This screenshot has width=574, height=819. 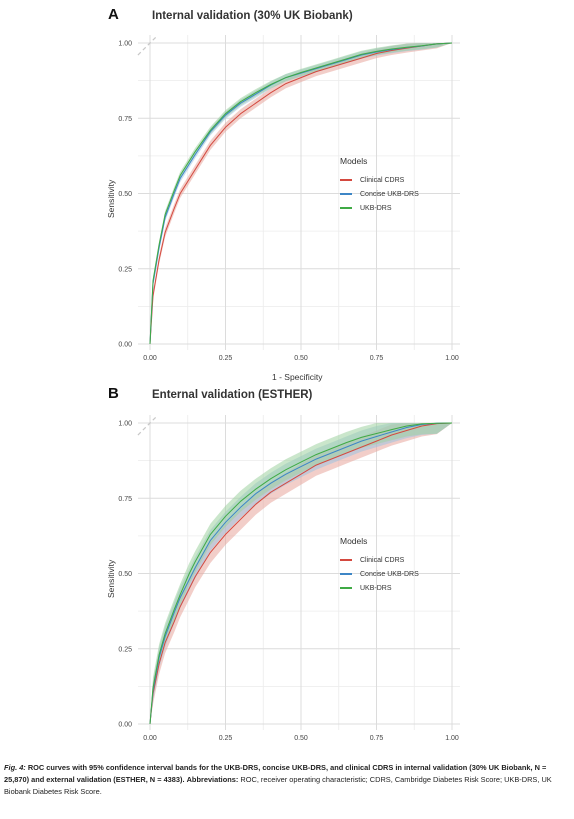 I want to click on chart-title: Enternal validation (ESTHER), so click(x=232, y=395).